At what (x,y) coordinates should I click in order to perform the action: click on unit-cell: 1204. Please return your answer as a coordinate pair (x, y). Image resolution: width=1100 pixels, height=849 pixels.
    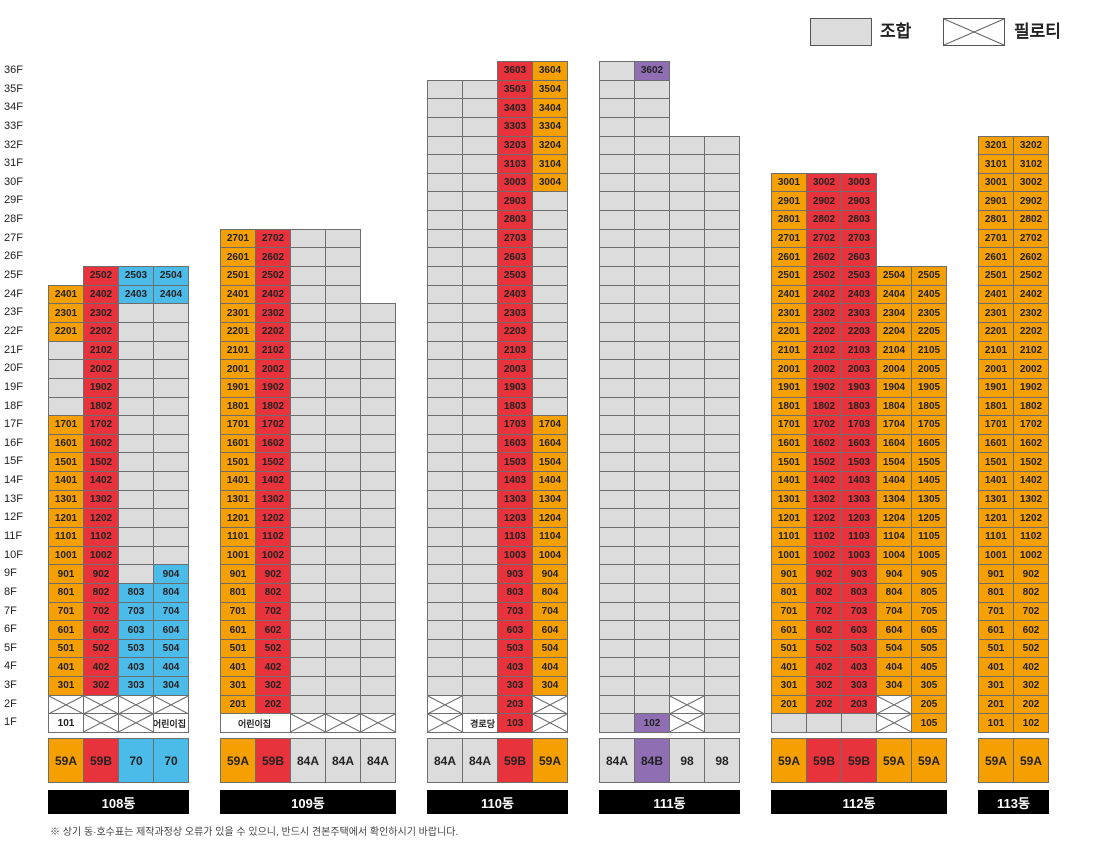
    Looking at the image, I should click on (894, 518).